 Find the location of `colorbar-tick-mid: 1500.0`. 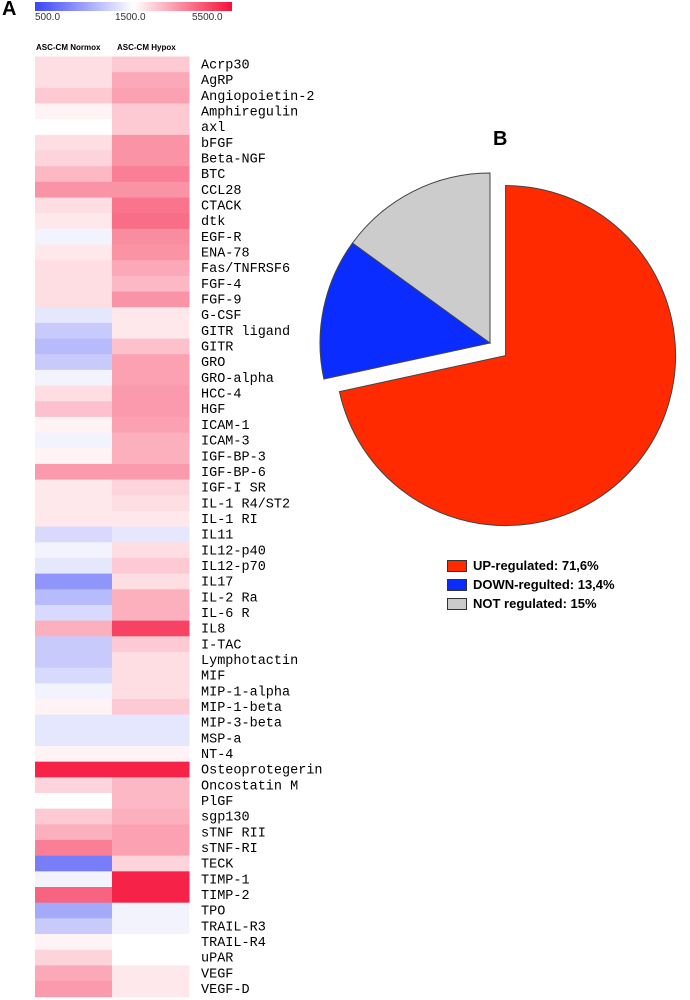

colorbar-tick-mid: 1500.0 is located at coordinates (130, 17).